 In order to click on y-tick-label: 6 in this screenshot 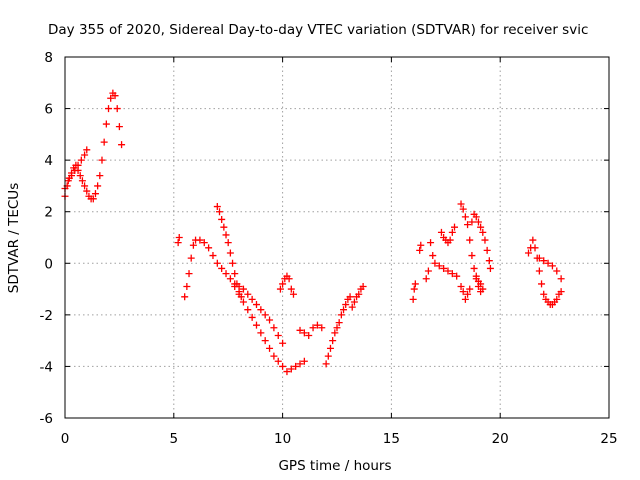, I will do `click(48, 110)`.